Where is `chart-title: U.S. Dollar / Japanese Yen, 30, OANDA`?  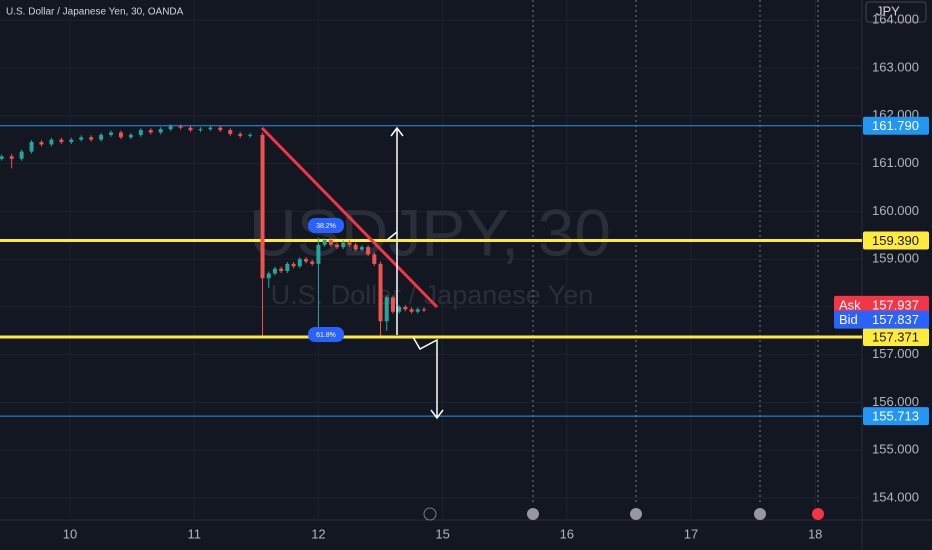
chart-title: U.S. Dollar / Japanese Yen, 30, OANDA is located at coordinates (95, 12).